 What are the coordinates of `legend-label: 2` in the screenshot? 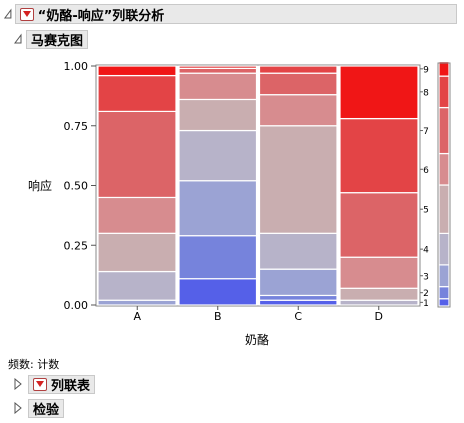 It's located at (426, 294).